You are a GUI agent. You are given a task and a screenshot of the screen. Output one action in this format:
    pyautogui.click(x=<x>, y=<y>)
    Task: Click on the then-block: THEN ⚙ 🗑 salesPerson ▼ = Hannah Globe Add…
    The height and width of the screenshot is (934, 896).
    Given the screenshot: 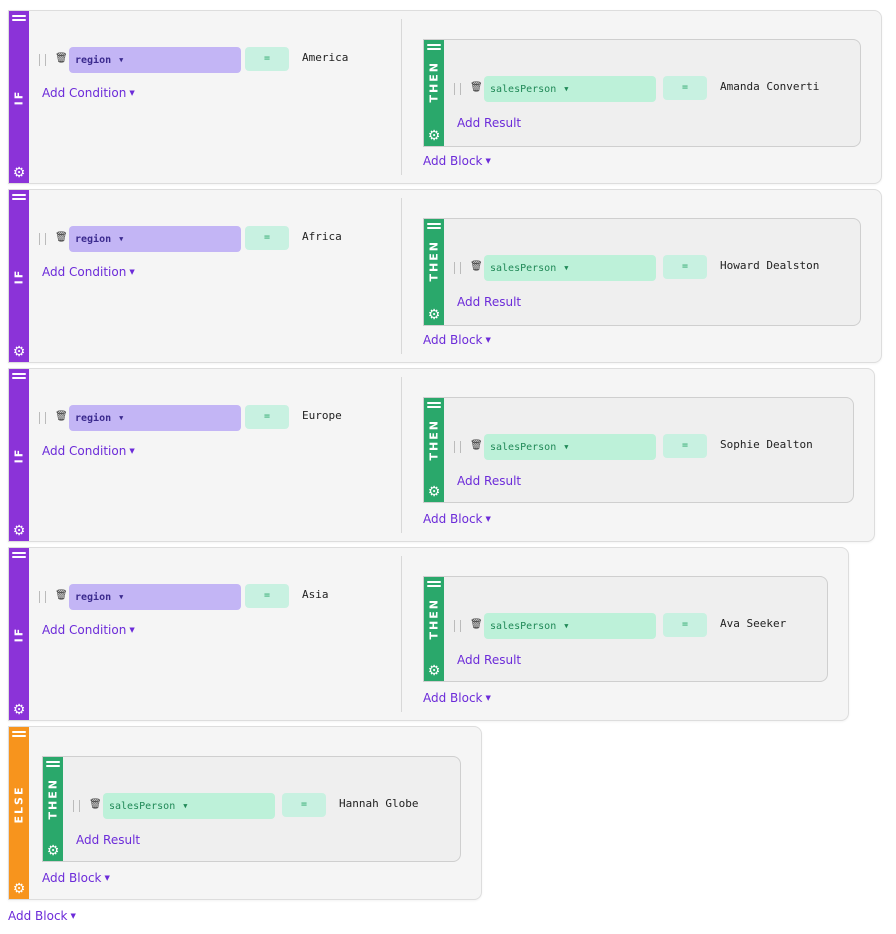 What is the action you would take?
    pyautogui.click(x=251, y=809)
    